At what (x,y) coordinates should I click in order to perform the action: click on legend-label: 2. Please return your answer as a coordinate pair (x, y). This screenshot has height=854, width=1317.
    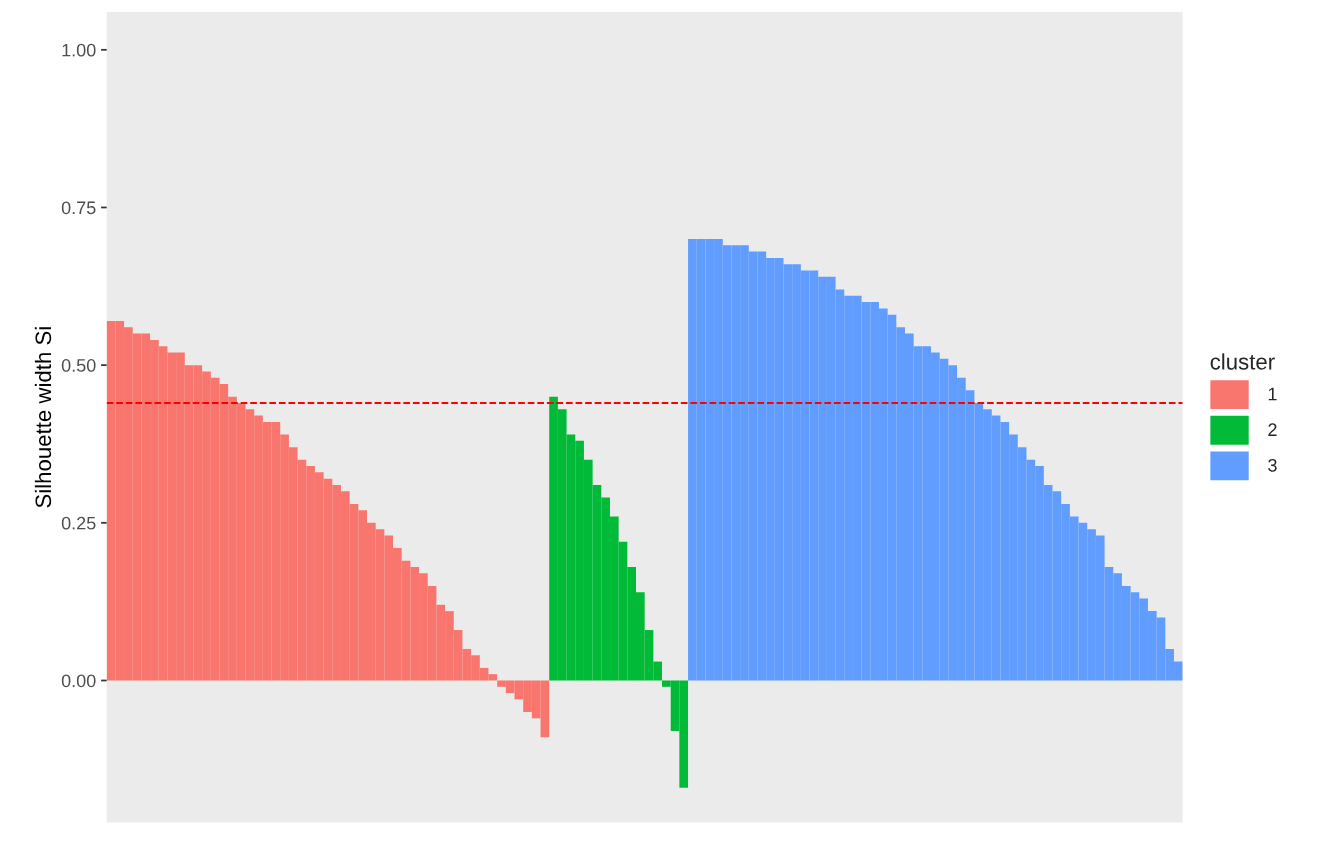
    Looking at the image, I should click on (1272, 429).